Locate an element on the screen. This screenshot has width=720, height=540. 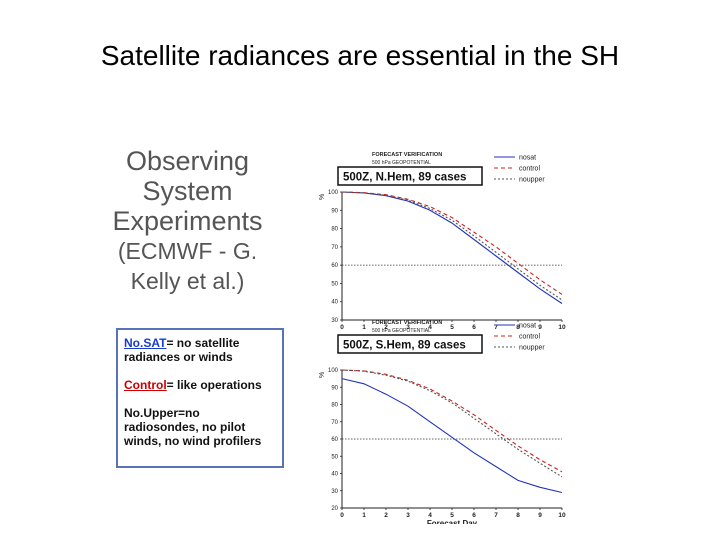
definition-nosat: No.SAT= no satellite radiances or winds is located at coordinates (200, 350).